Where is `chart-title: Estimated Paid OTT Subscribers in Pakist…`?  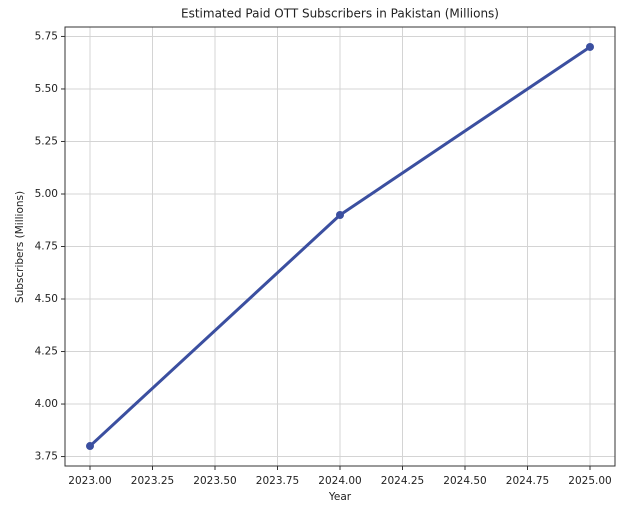
chart-title: Estimated Paid OTT Subscribers in Pakist… is located at coordinates (340, 14).